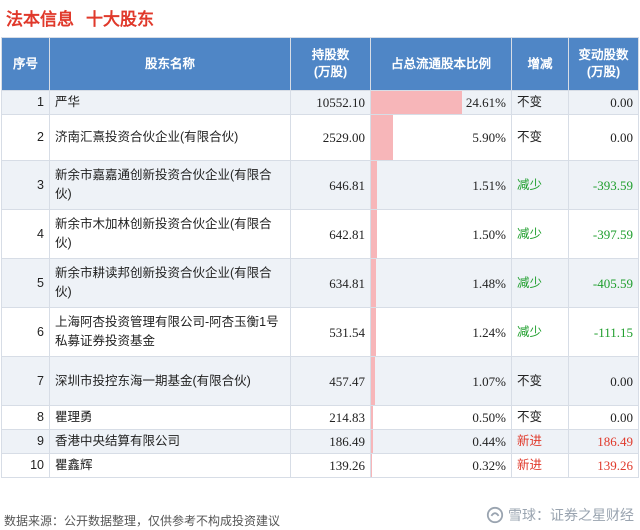 The image size is (640, 530). I want to click on brand-watermark: 雪球：证券之星财经, so click(560, 515).